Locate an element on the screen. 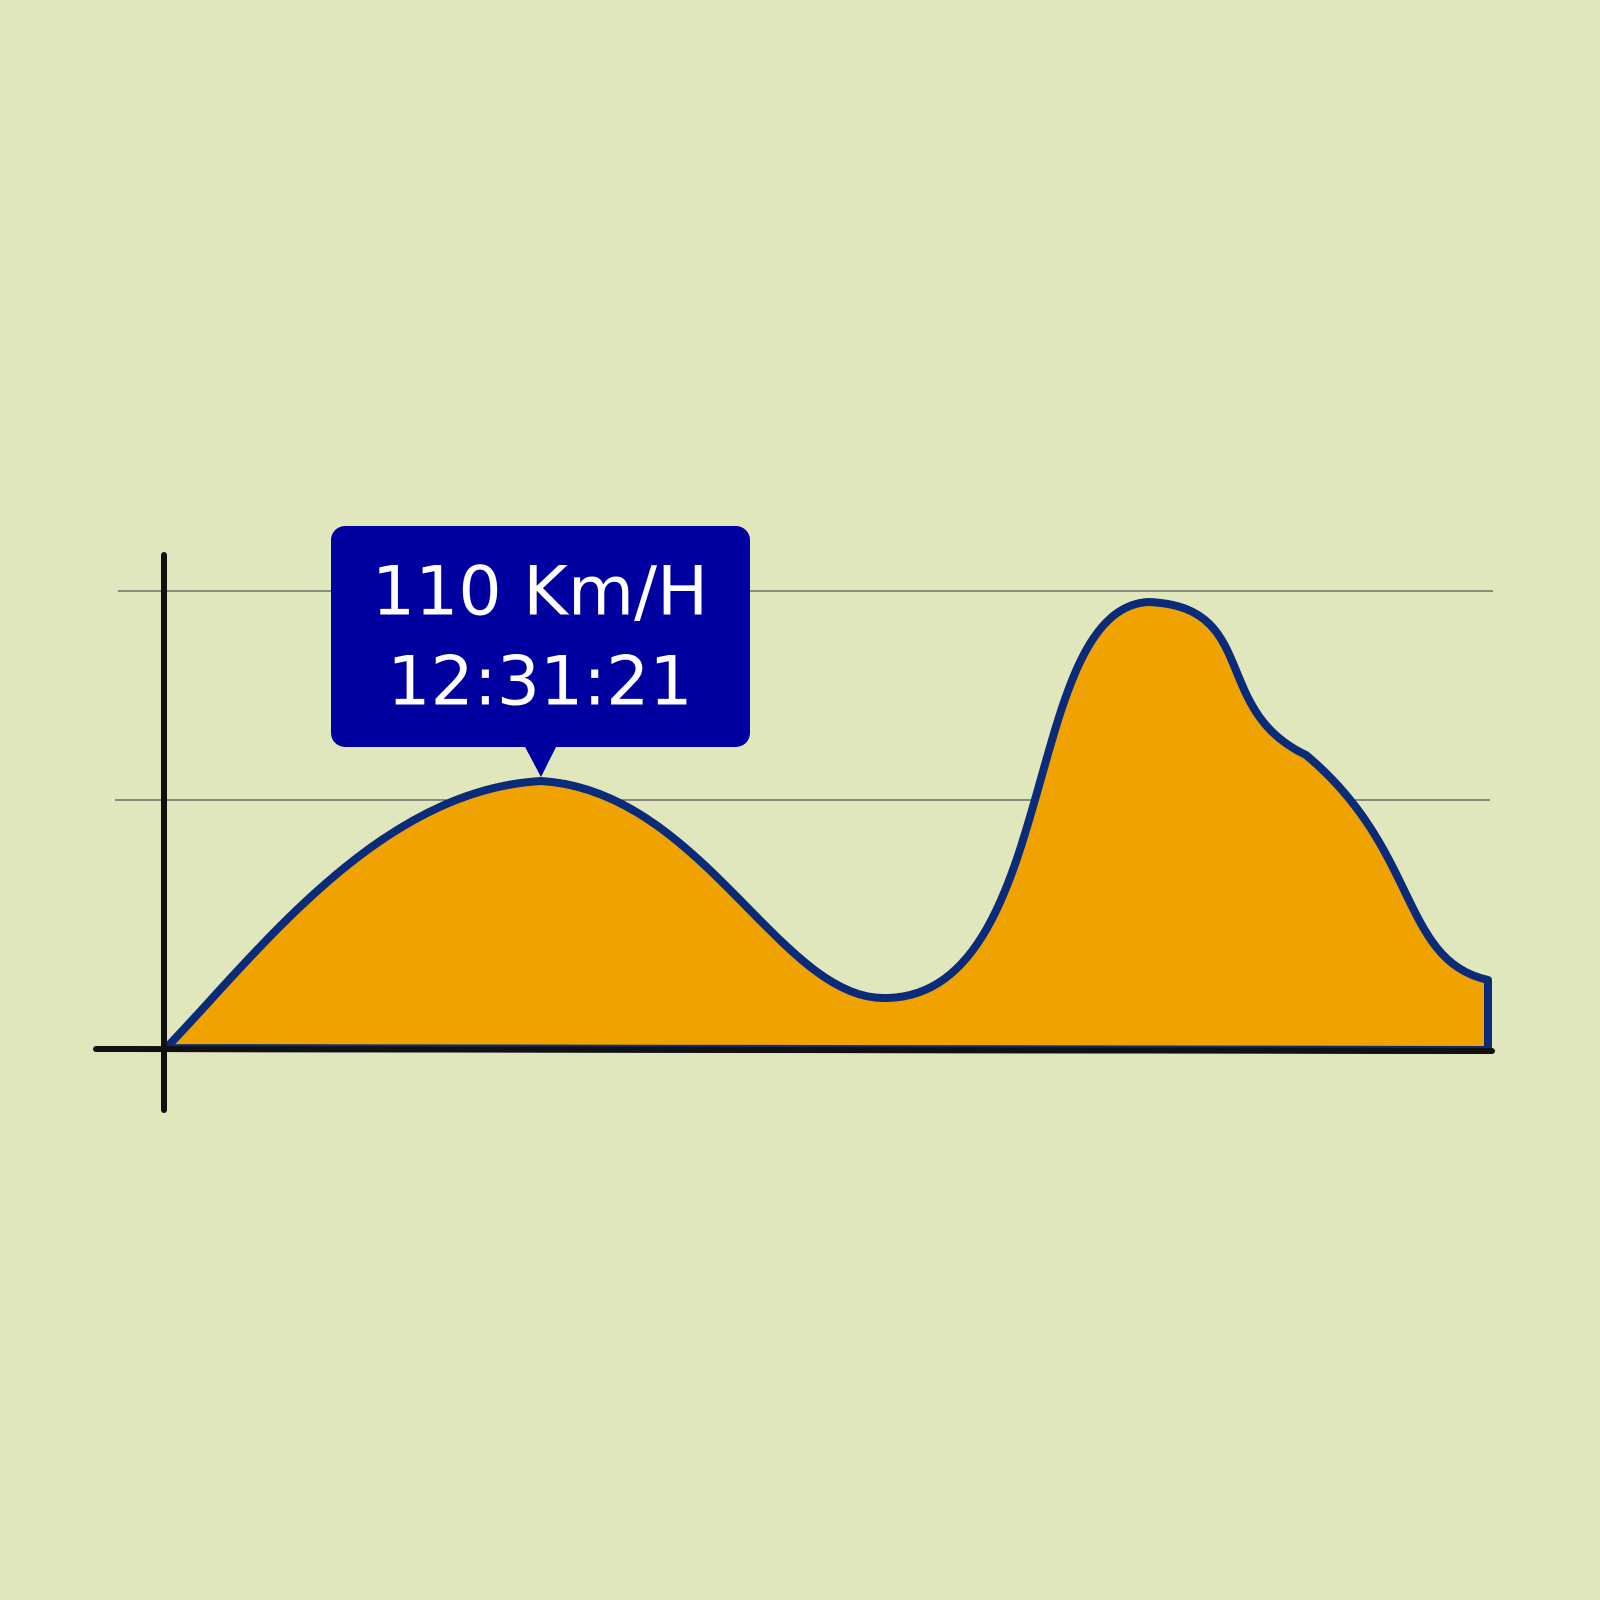 Image resolution: width=1600 pixels, height=1600 pixels. tooltip-pointer is located at coordinates (540, 761).